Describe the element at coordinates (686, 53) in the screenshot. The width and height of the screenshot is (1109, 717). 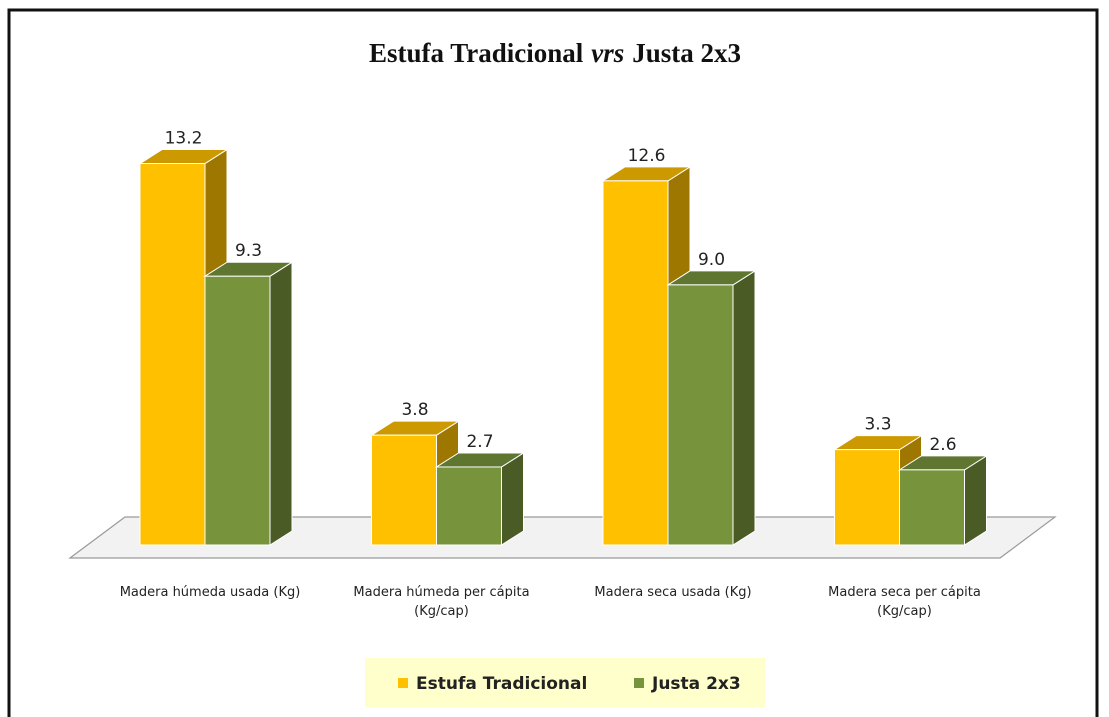
I see `title-part: Justa 2x3` at that location.